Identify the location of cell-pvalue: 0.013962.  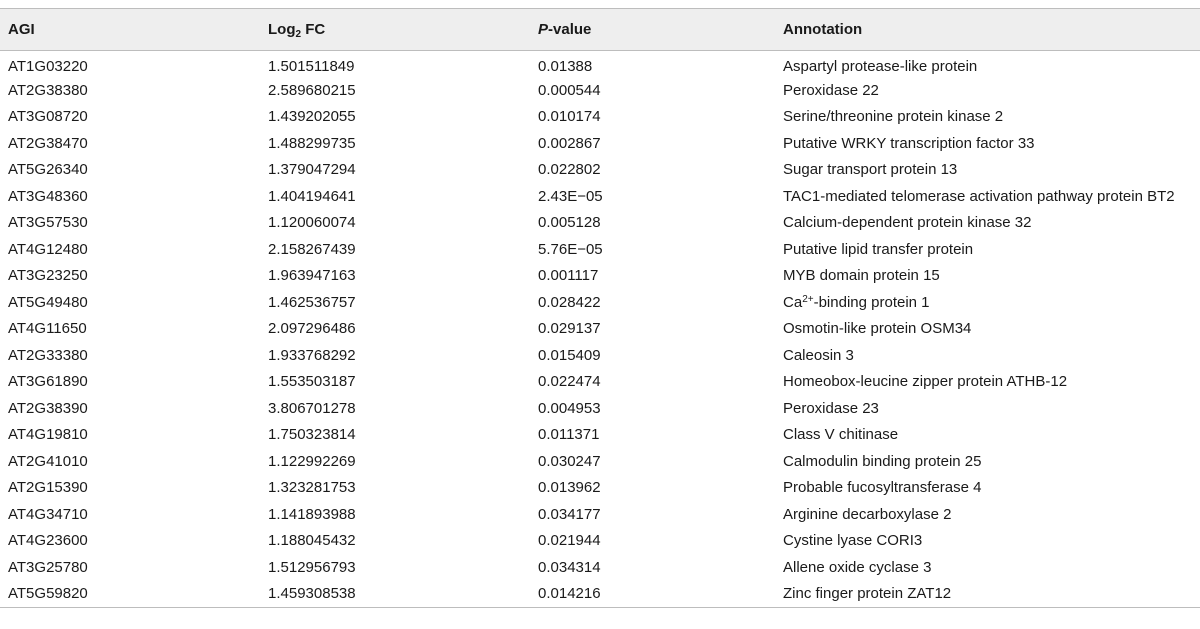
(569, 488).